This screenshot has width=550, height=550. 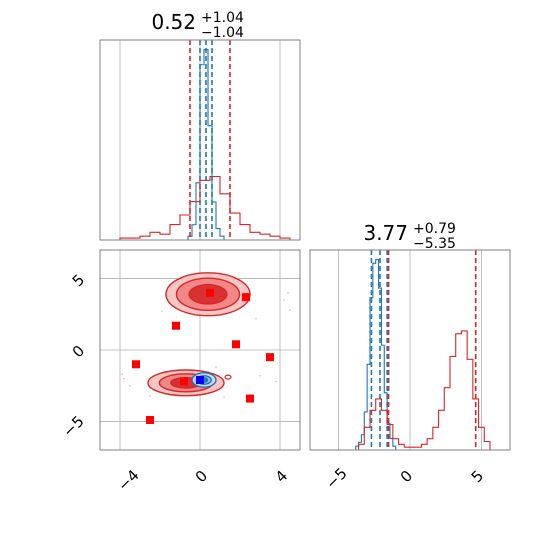 What do you see at coordinates (78, 351) in the screenshot?
I see `ytick-label: 0` at bounding box center [78, 351].